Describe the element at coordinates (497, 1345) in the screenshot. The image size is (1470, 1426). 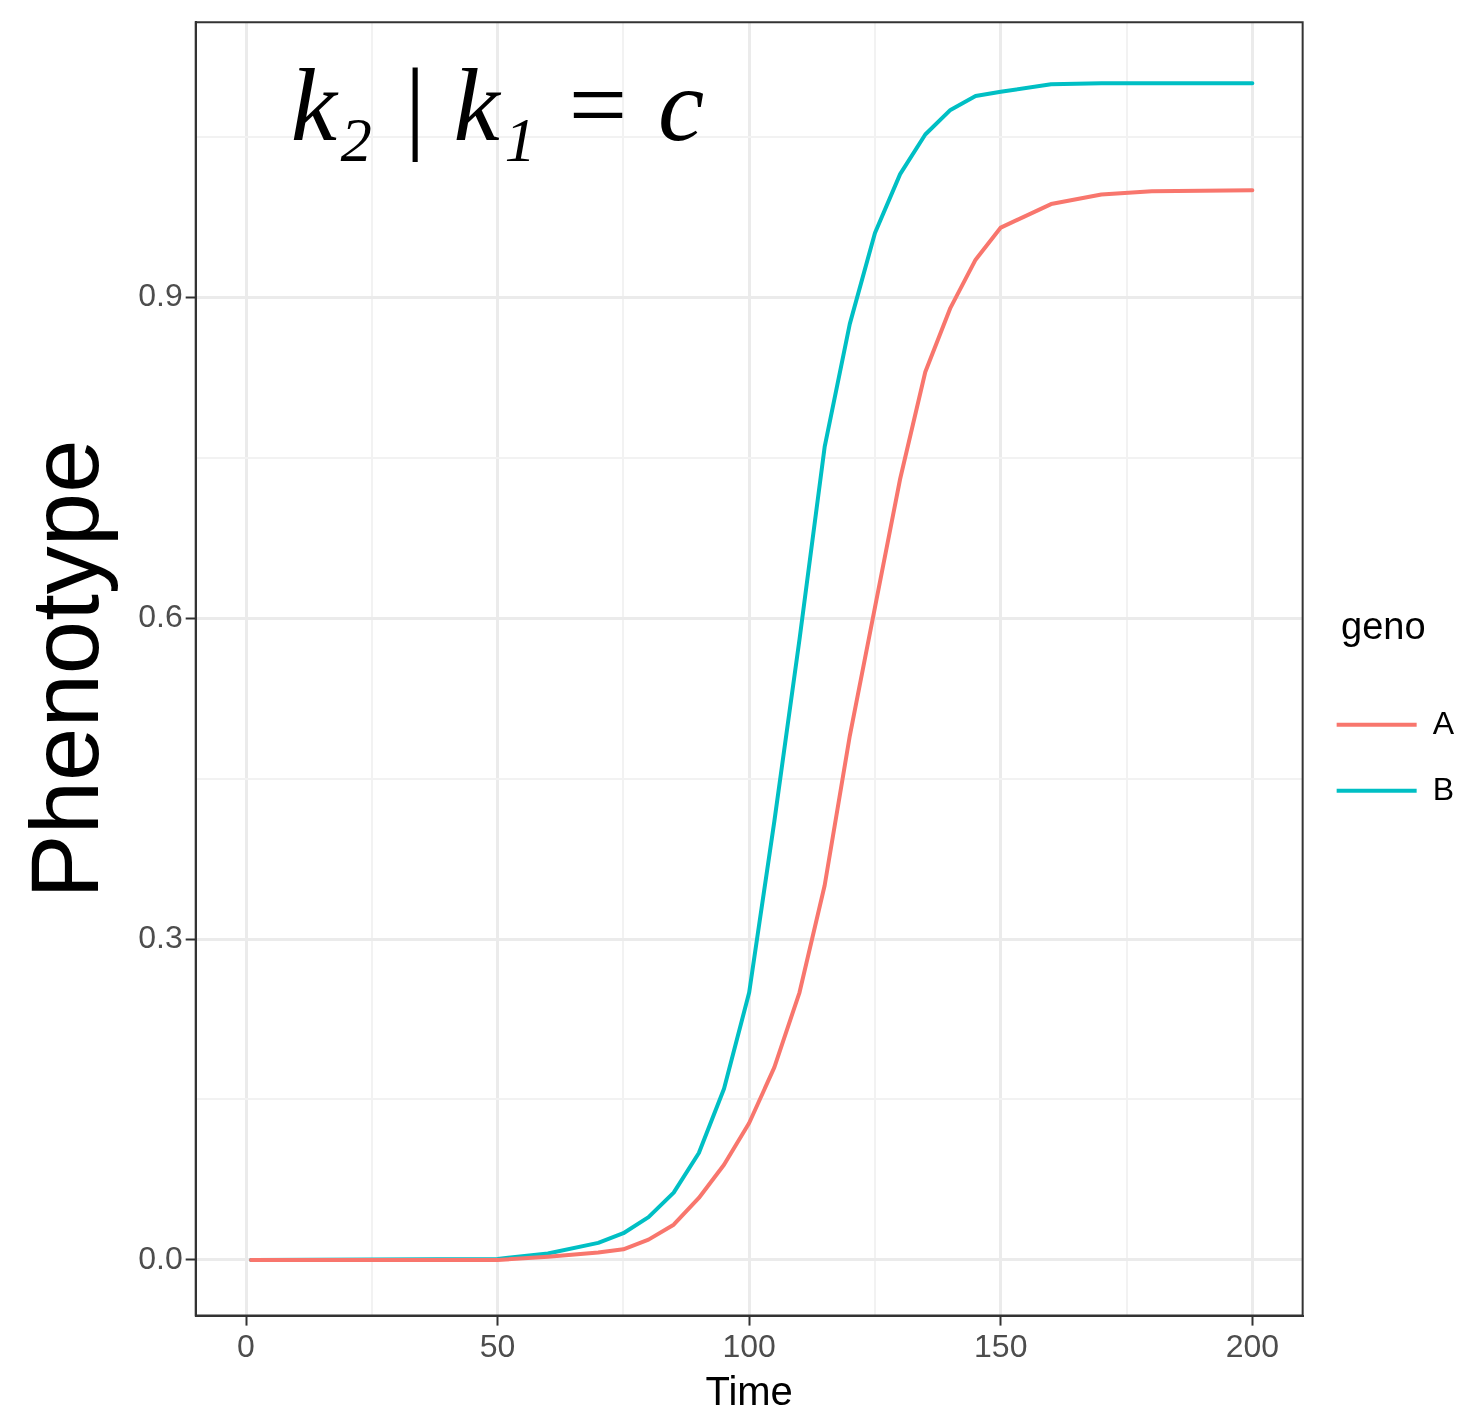
I see `x-tick-label: 50` at that location.